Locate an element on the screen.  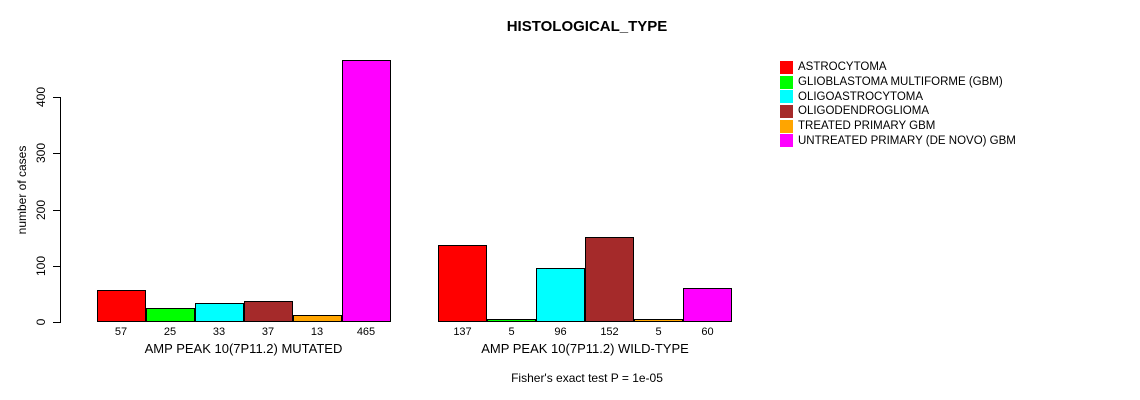
legend-swatch-astrocytoma is located at coordinates (786, 67).